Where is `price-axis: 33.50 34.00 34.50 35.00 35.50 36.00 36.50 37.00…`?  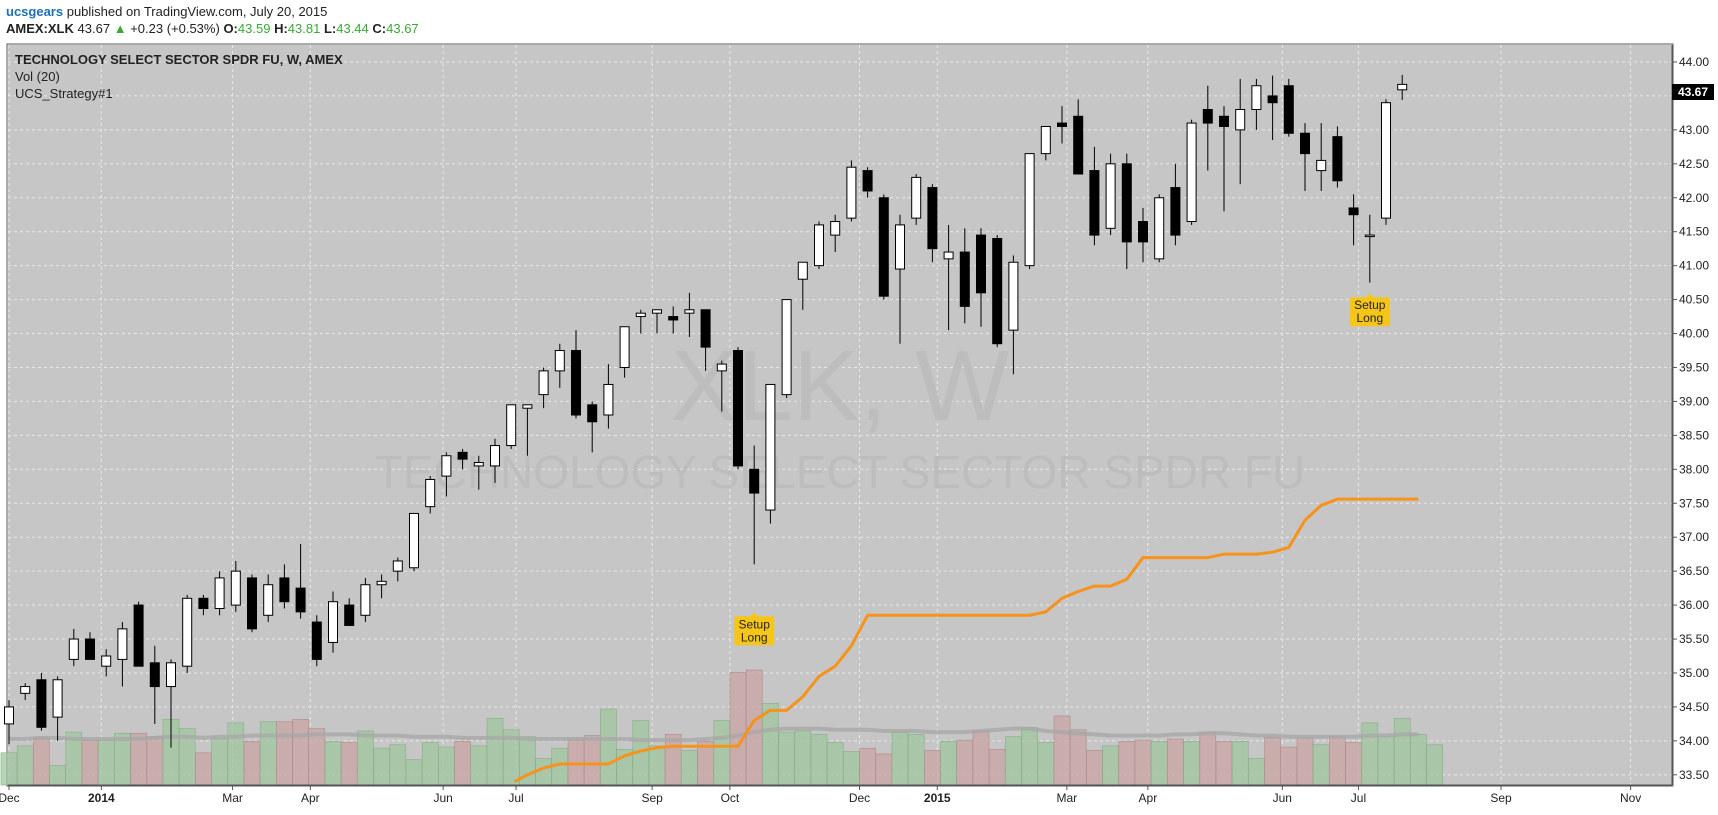
price-axis: 33.50 34.00 34.50 35.00 35.50 36.00 36.50 37.00… is located at coordinates (1690, 418).